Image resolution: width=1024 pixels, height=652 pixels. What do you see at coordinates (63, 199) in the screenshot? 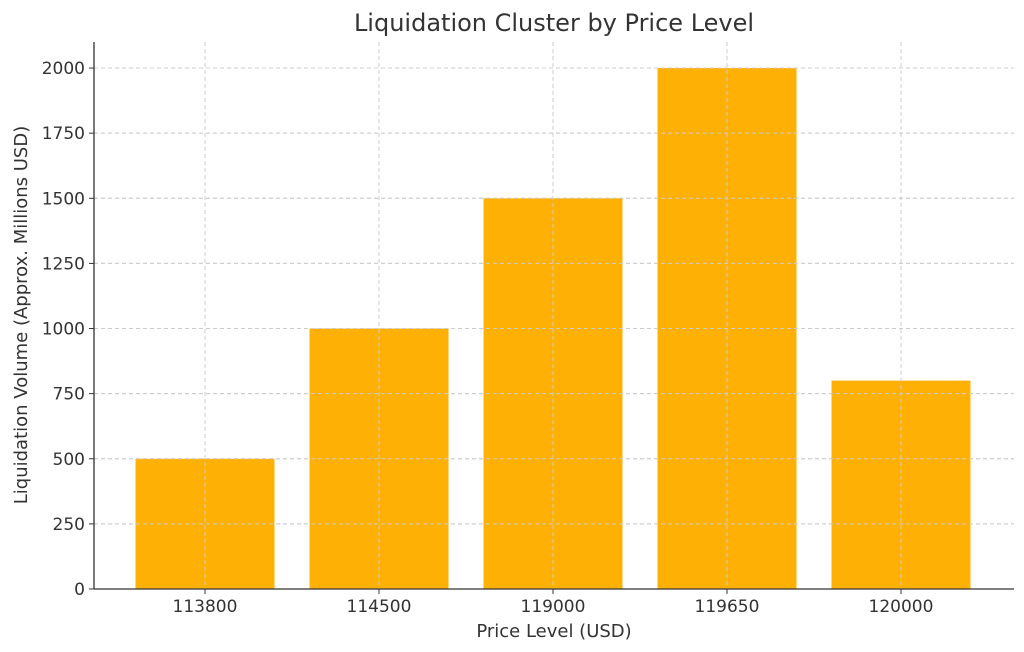
I see `y-tick-label: 1500` at bounding box center [63, 199].